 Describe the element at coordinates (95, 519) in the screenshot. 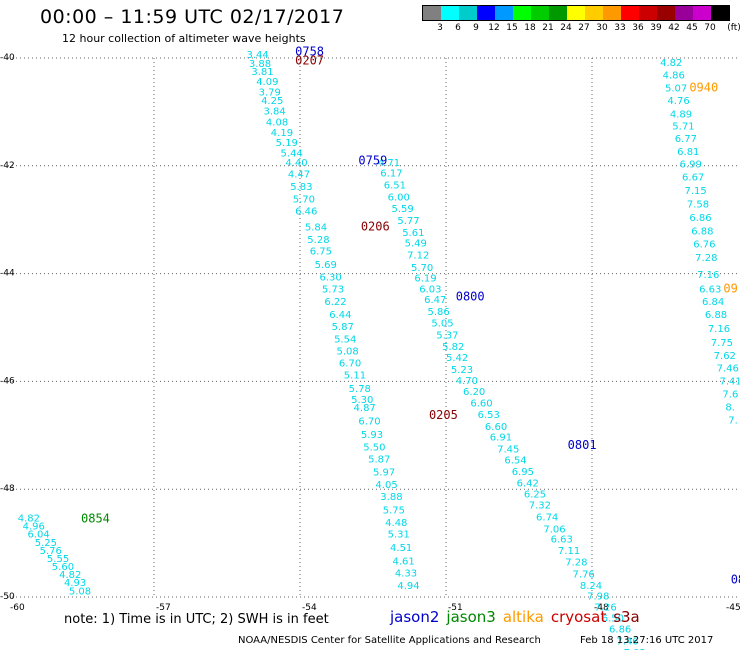

I see `pass-time-label: 0854` at that location.